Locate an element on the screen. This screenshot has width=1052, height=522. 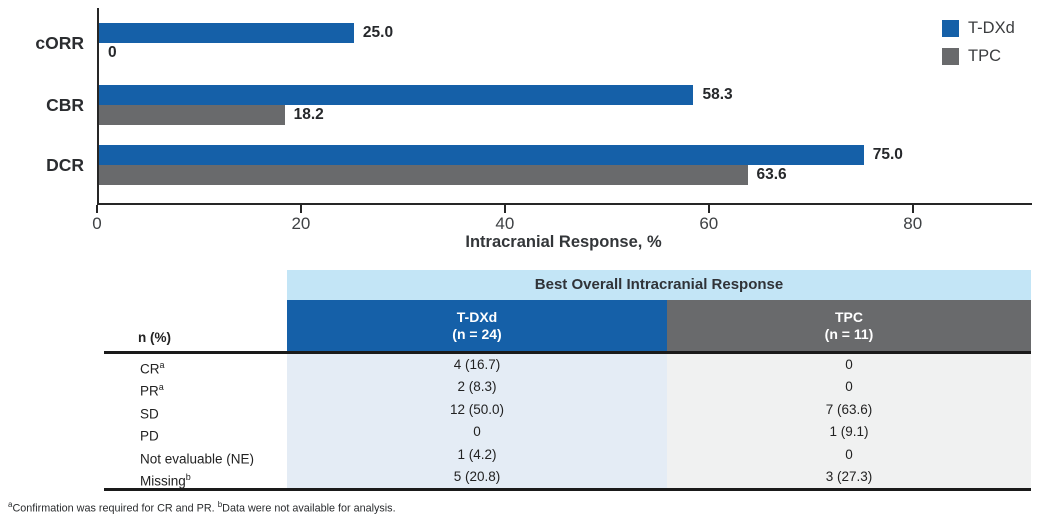
bar-value-label: 0 is located at coordinates (112, 52).